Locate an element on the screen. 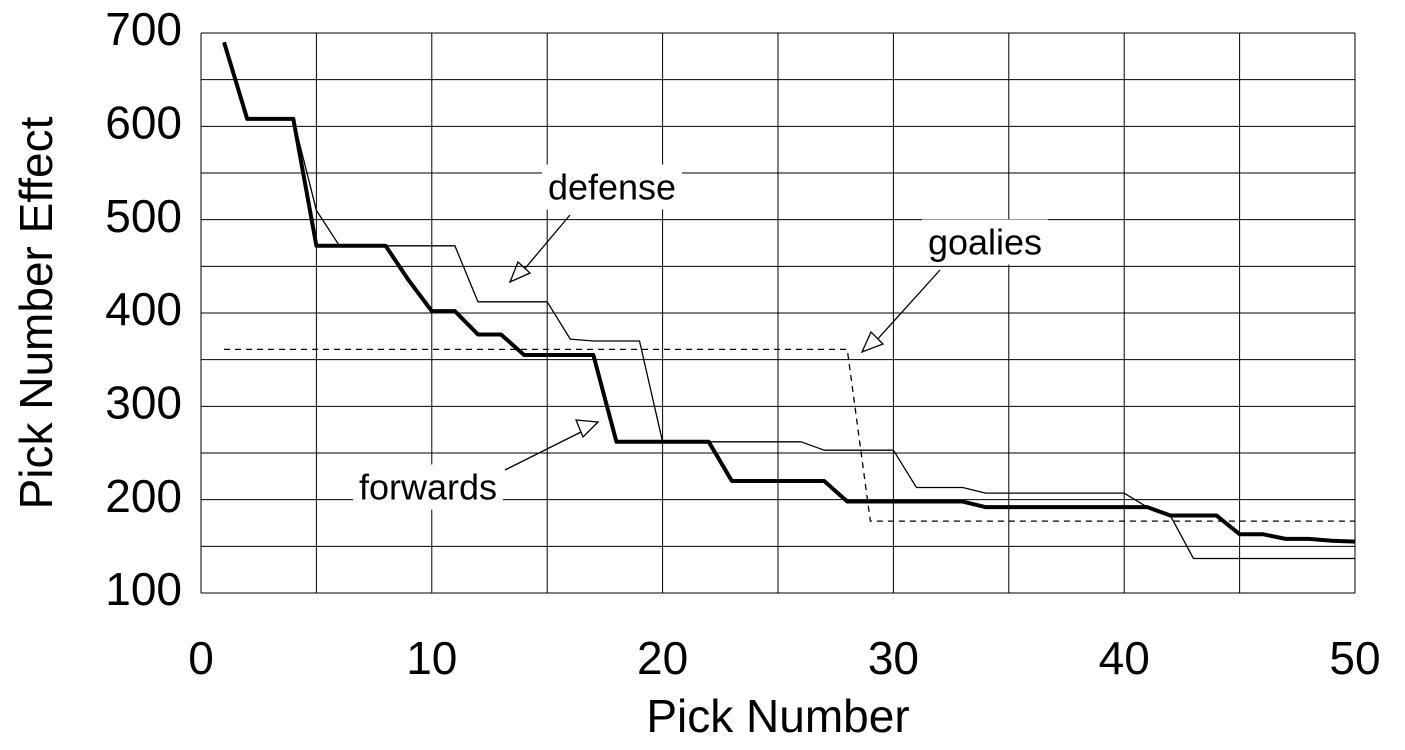 This screenshot has width=1405, height=750. x-tick-label: 10 is located at coordinates (431, 658).